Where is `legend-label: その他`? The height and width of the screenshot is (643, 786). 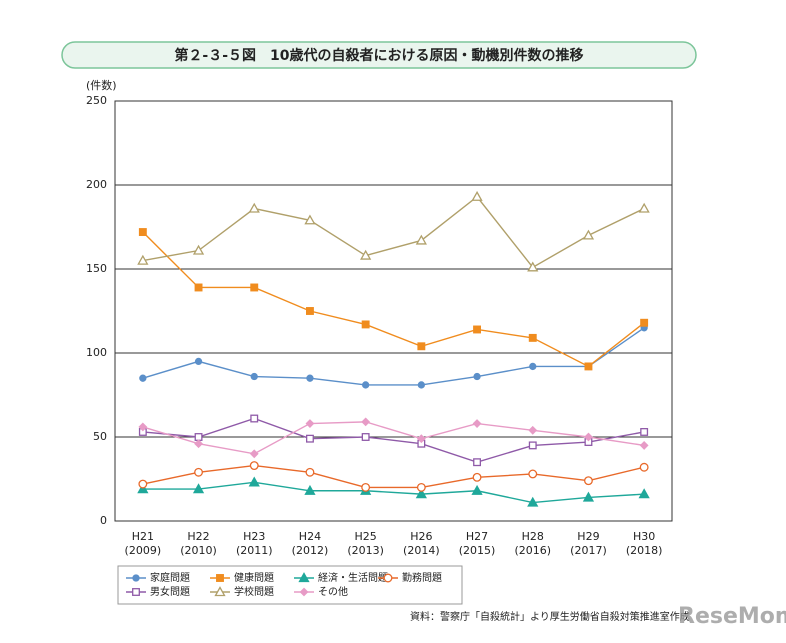 legend-label: その他 is located at coordinates (333, 591).